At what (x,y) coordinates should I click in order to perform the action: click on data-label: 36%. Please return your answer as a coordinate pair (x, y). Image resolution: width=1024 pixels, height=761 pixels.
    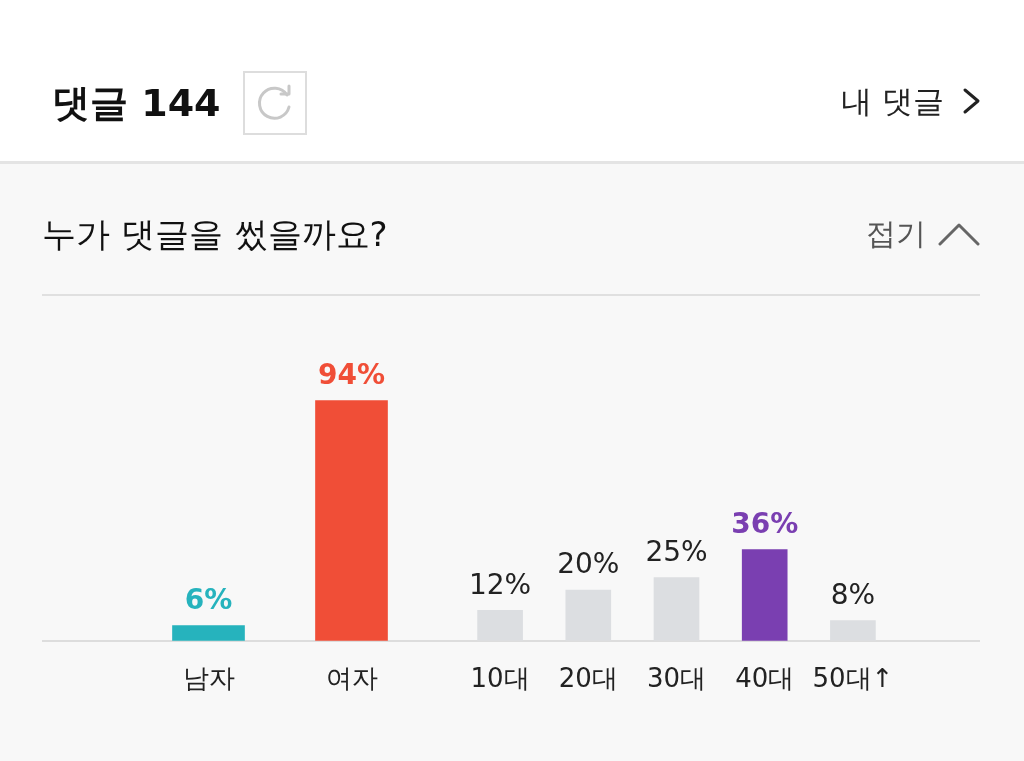
    Looking at the image, I should click on (765, 523).